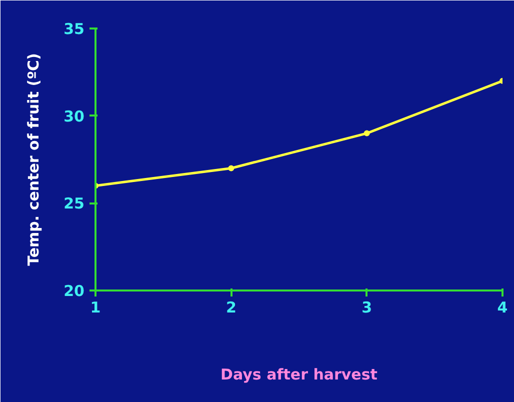 This screenshot has height=402, width=514. I want to click on x-tick-label: 2, so click(231, 307).